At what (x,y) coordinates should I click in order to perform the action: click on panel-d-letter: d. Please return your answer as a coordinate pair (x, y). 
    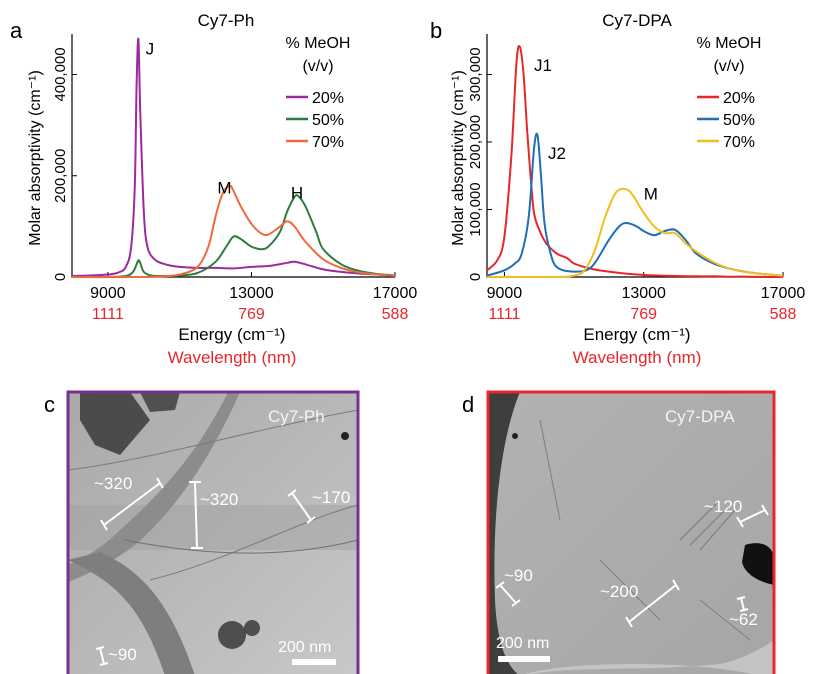
    Looking at the image, I should click on (468, 404).